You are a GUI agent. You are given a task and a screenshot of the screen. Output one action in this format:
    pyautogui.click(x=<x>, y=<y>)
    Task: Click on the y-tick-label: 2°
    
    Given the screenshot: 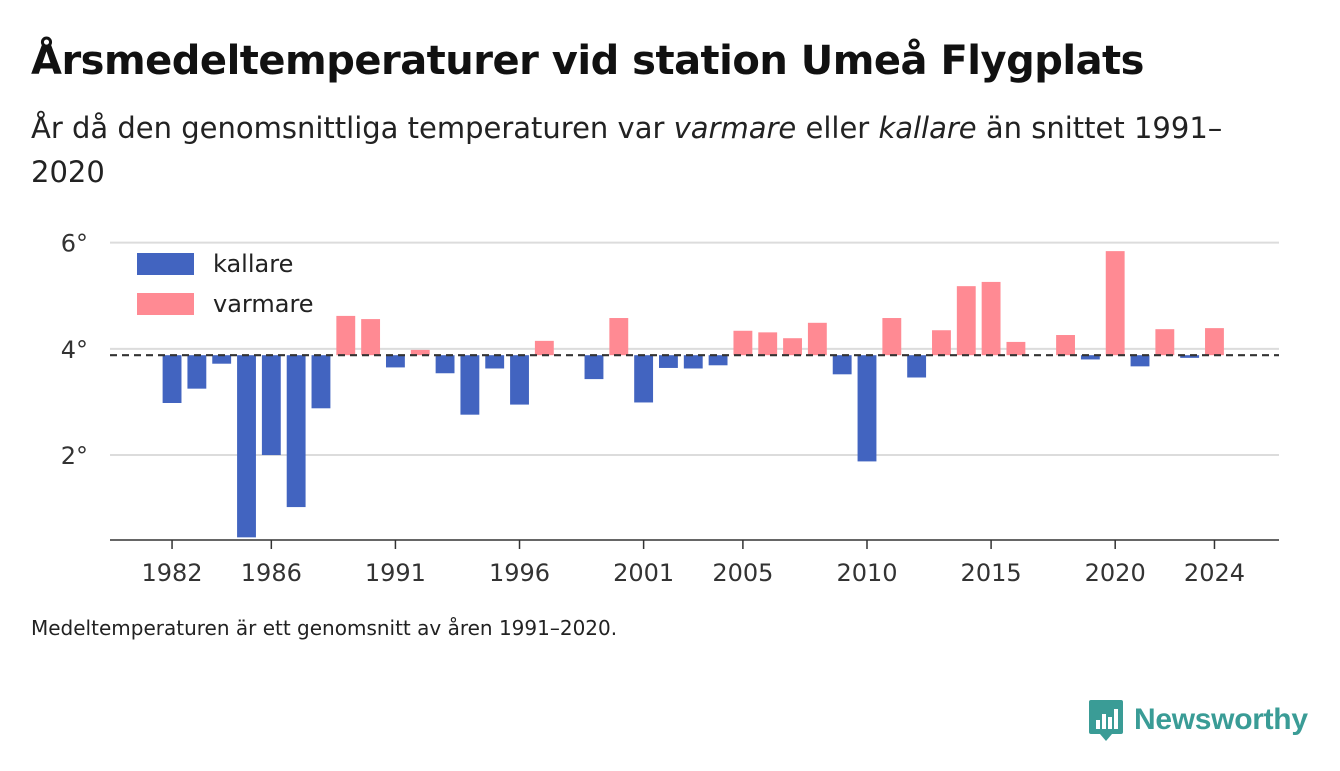 What is the action you would take?
    pyautogui.click(x=74, y=456)
    